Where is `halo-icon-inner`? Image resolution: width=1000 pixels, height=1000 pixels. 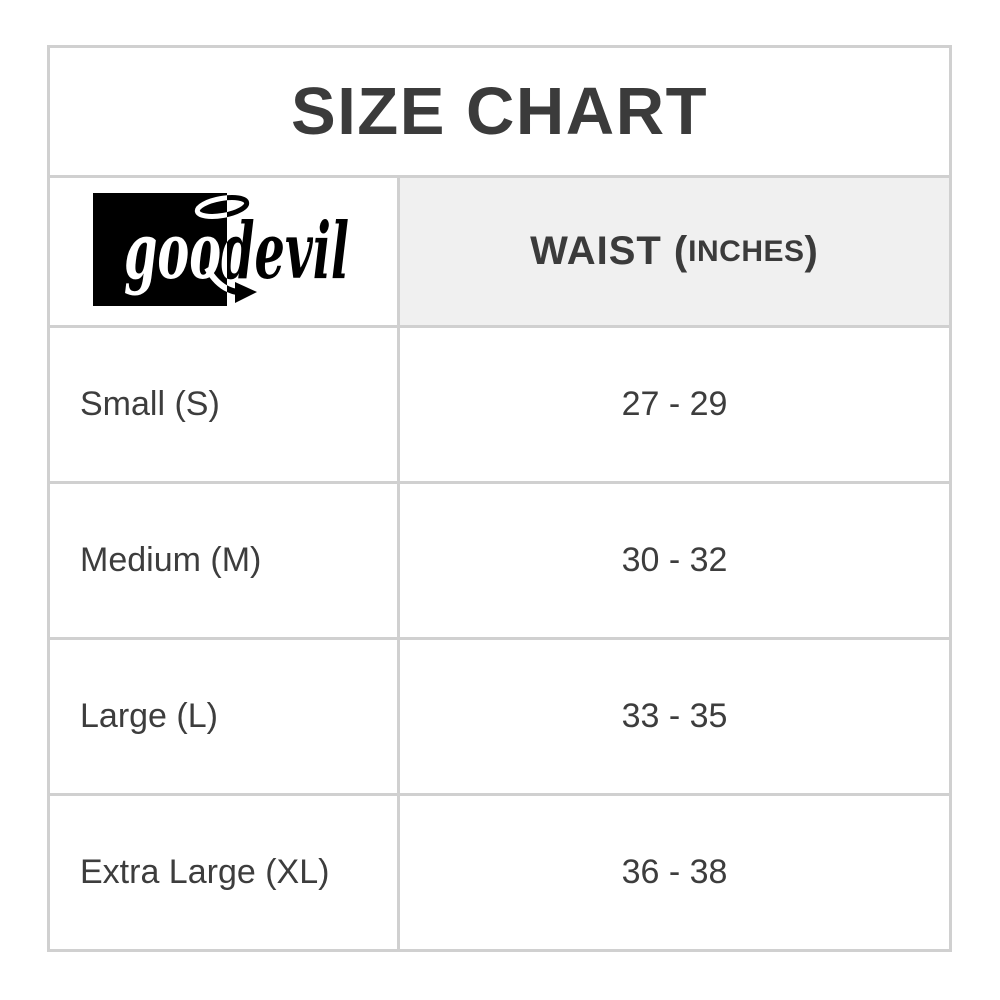 halo-icon-inner is located at coordinates (210, 206).